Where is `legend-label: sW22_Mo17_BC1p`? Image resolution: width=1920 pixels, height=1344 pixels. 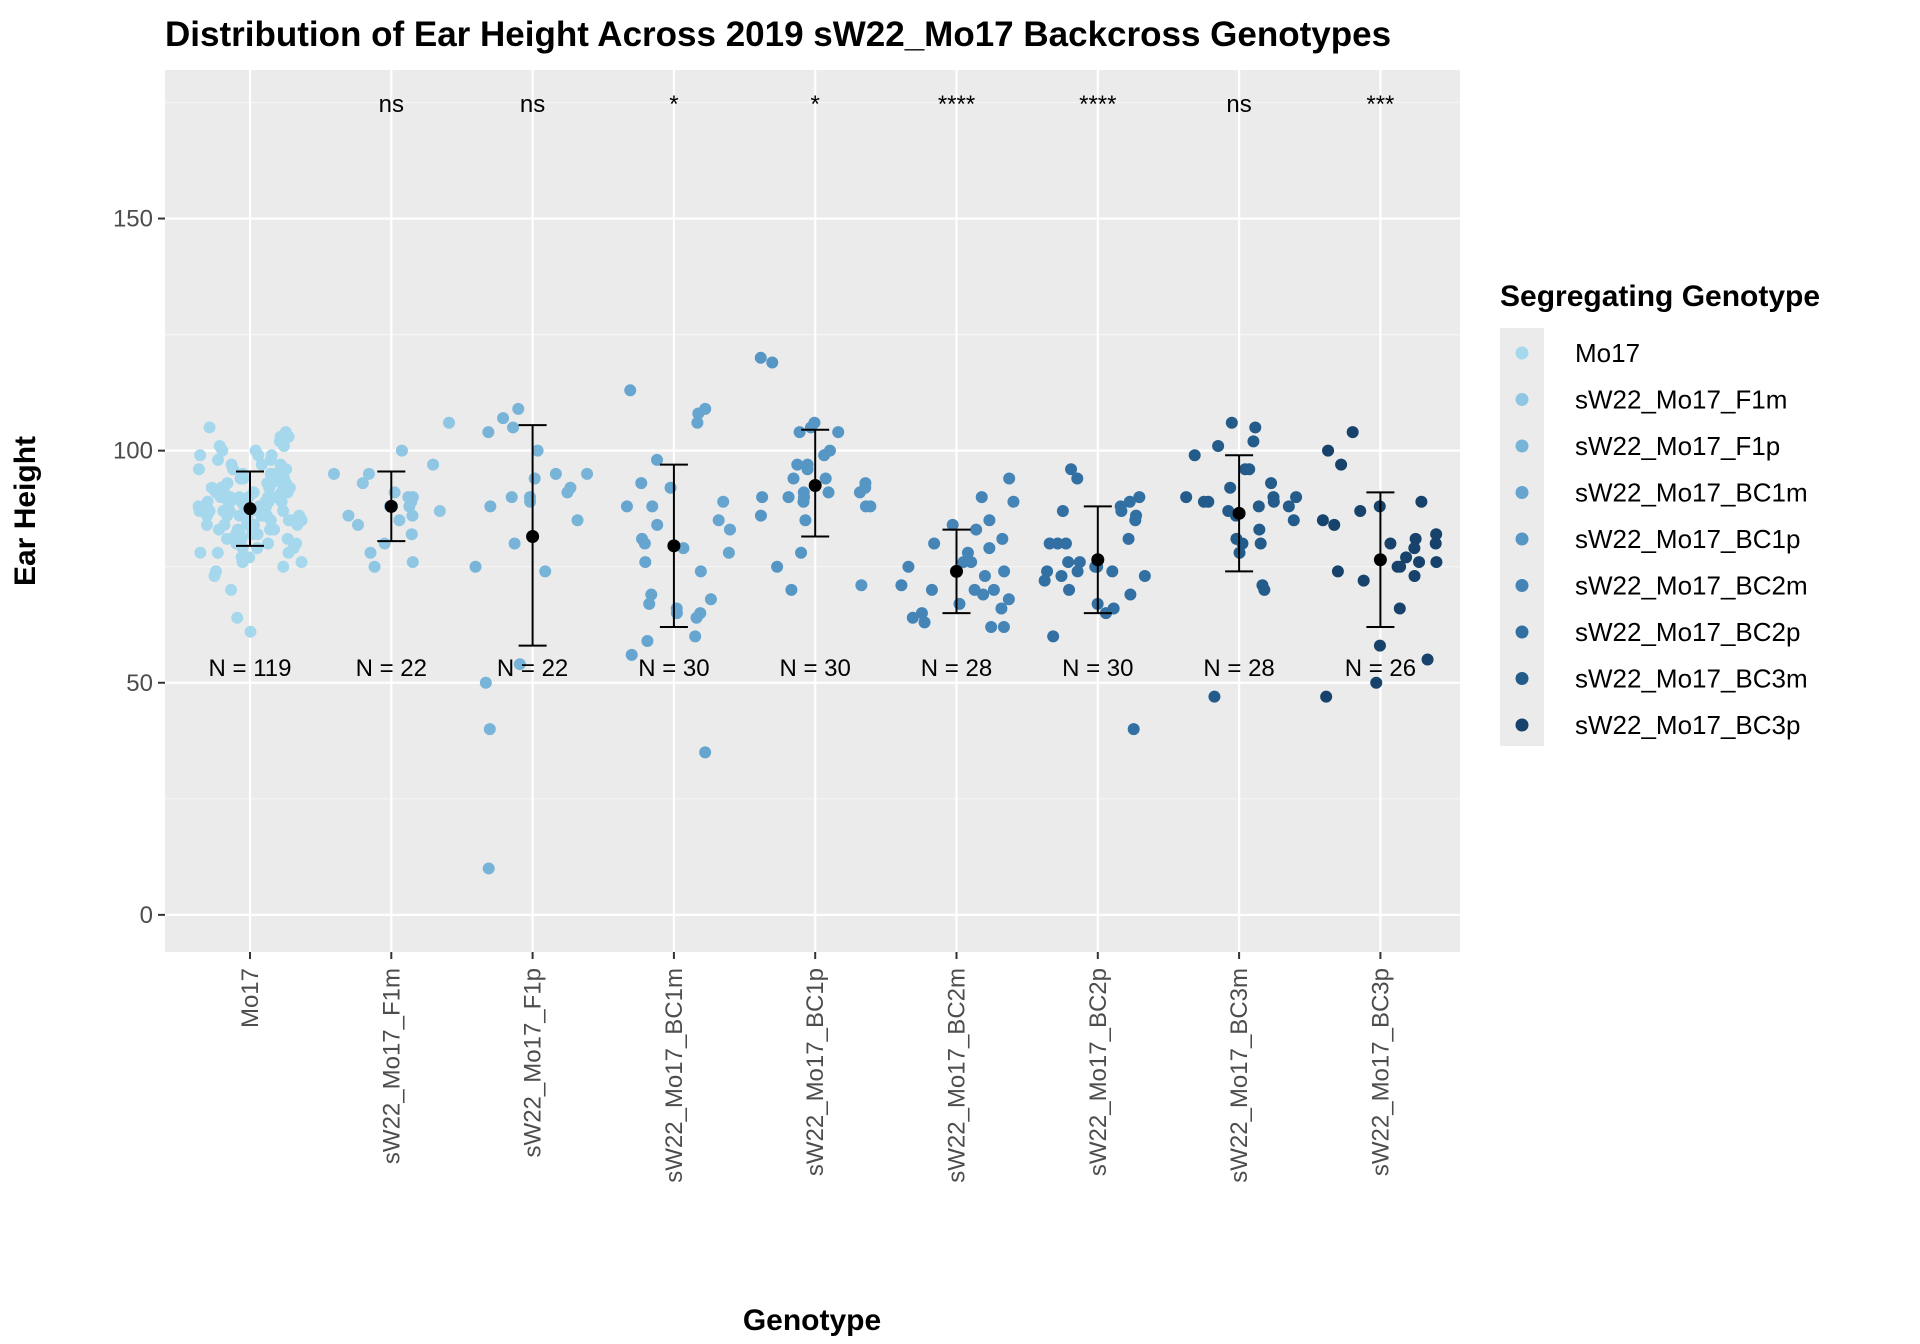
legend-label: sW22_Mo17_BC1p is located at coordinates (1687, 539).